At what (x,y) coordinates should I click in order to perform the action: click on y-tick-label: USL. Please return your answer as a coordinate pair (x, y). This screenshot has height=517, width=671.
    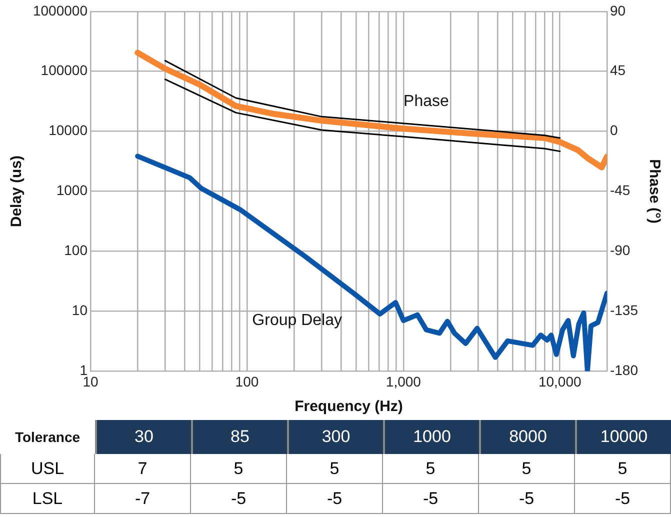
    Looking at the image, I should click on (47, 469).